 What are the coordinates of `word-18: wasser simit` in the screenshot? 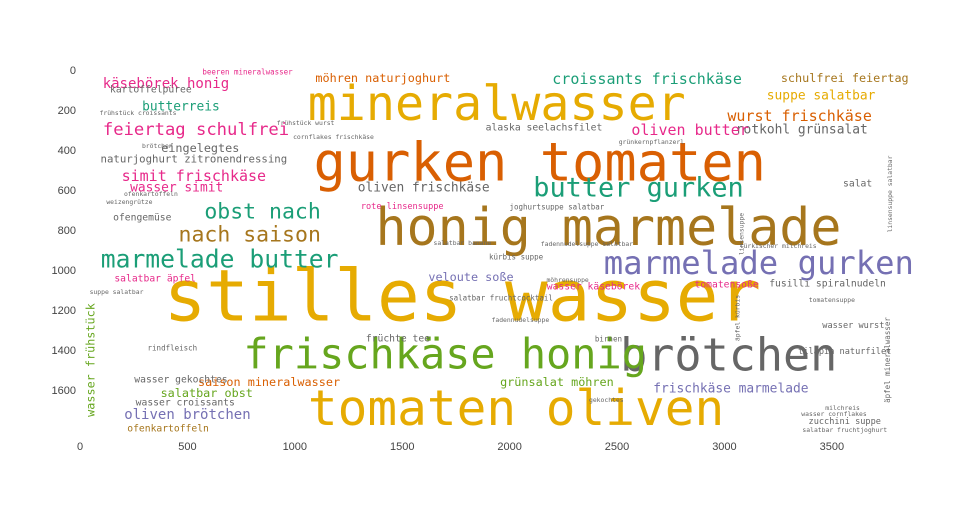 It's located at (176, 188).